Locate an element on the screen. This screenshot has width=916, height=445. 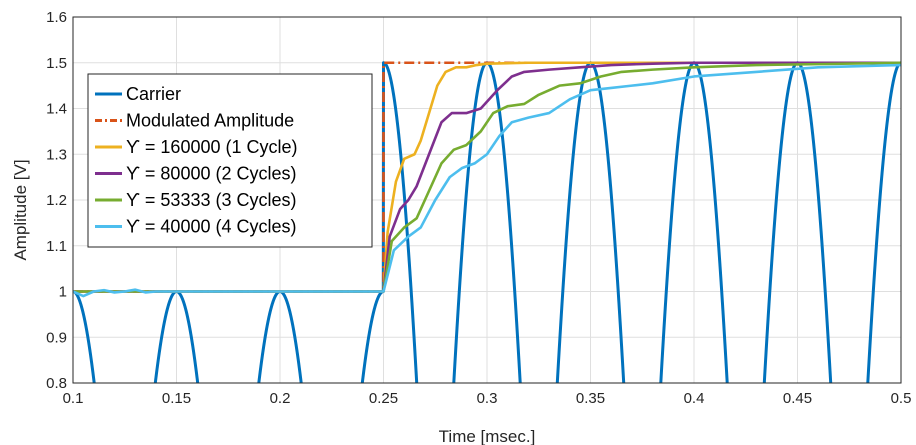
x-tick-label: 0.5 is located at coordinates (901, 398).